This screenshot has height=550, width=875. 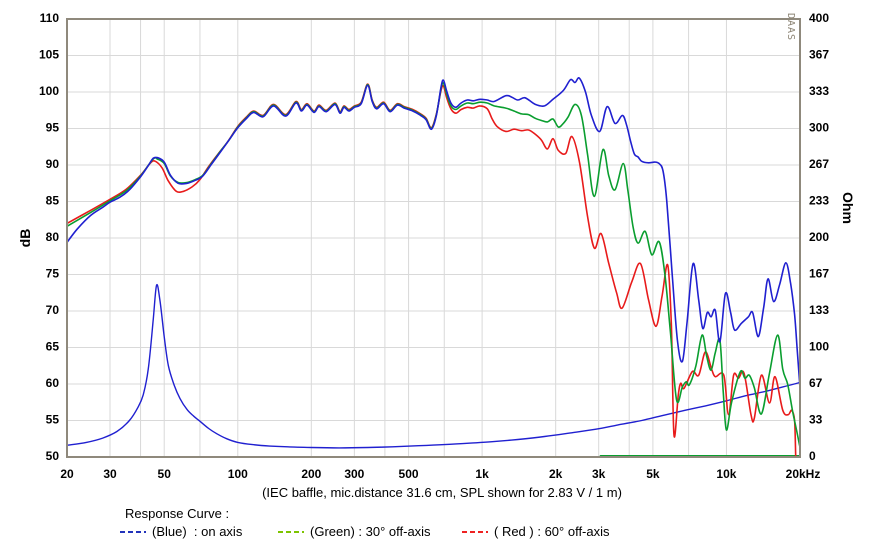 What do you see at coordinates (819, 18) in the screenshot?
I see `y-right-tick-label: 400` at bounding box center [819, 18].